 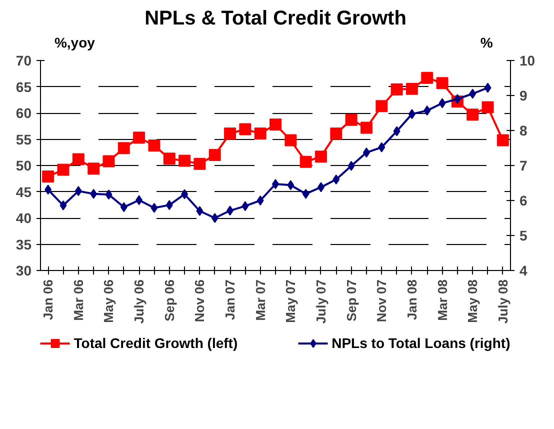 I want to click on y-tick-label: 45, so click(x=24, y=192).